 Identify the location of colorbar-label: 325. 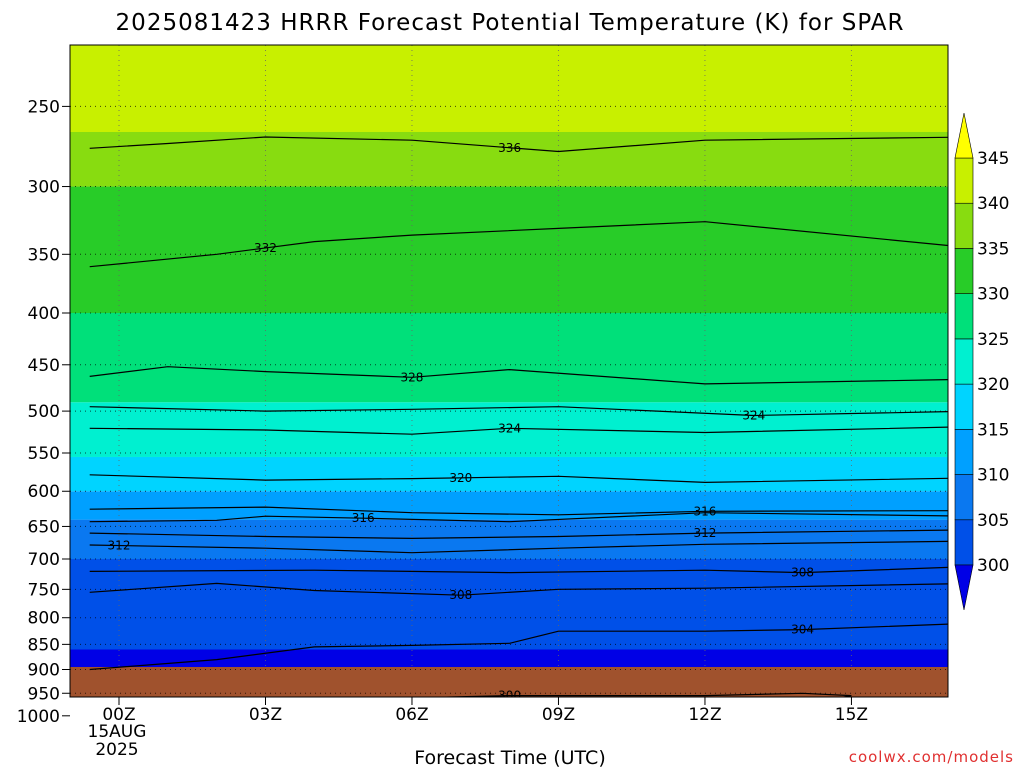
(993, 340).